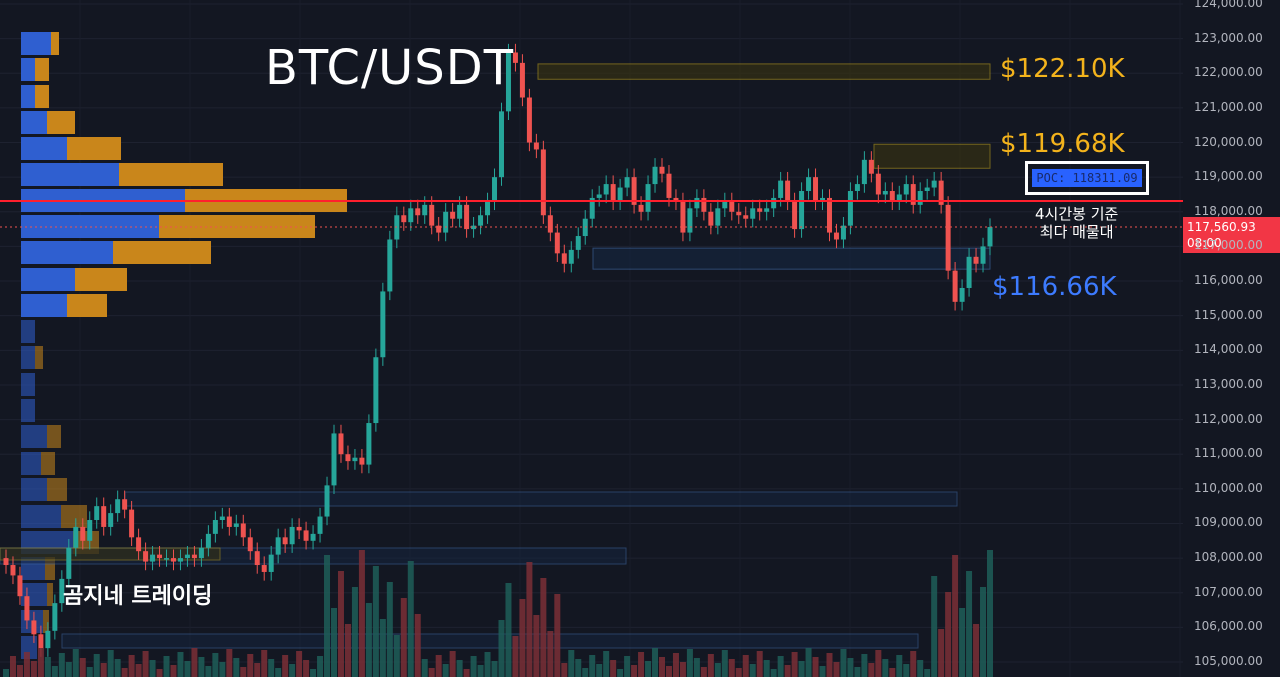  I want to click on price-tick-label: 114,000.00, so click(1228, 349).